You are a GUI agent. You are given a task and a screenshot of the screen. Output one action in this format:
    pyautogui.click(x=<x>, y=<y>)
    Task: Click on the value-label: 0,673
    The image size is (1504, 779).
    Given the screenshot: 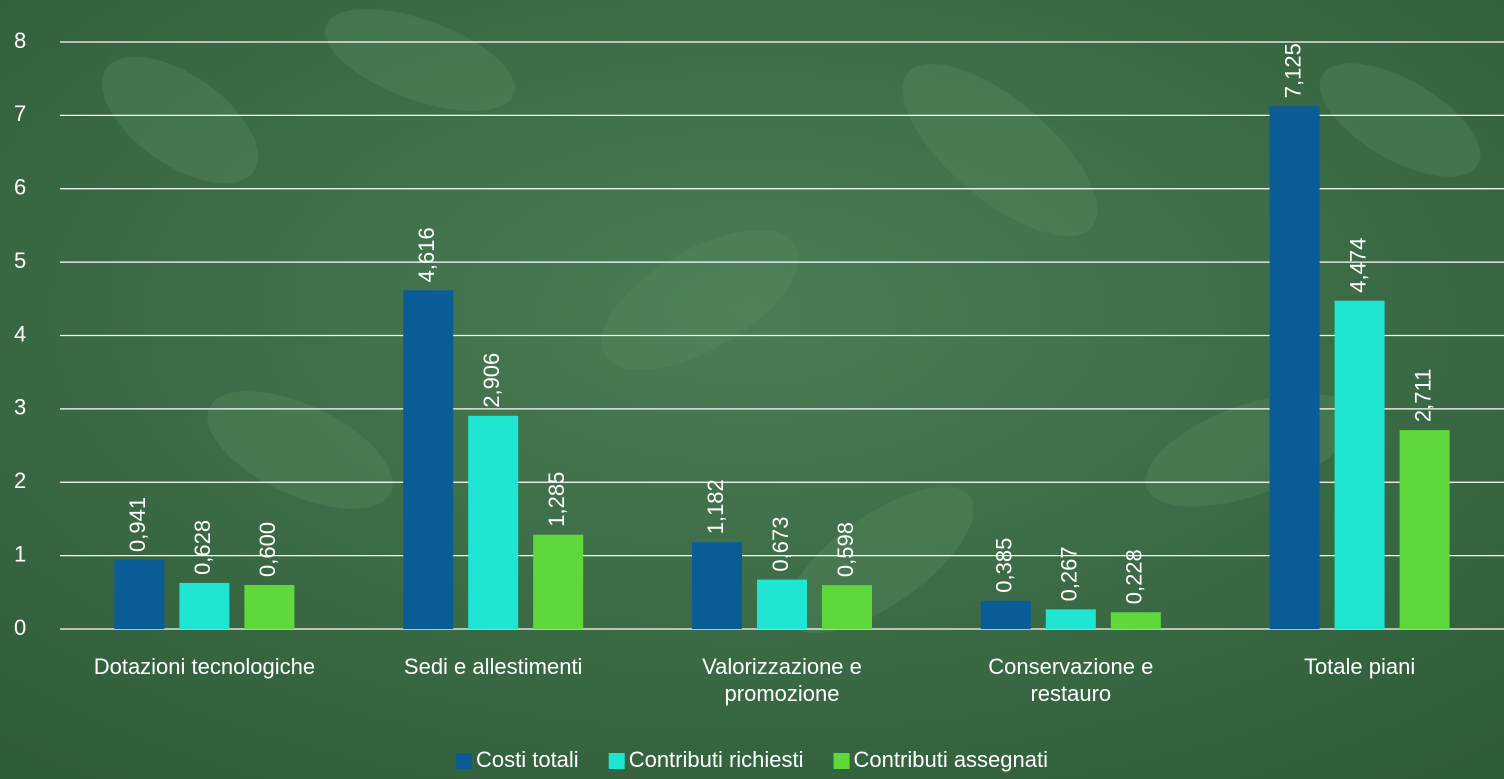 What is the action you would take?
    pyautogui.click(x=780, y=544)
    